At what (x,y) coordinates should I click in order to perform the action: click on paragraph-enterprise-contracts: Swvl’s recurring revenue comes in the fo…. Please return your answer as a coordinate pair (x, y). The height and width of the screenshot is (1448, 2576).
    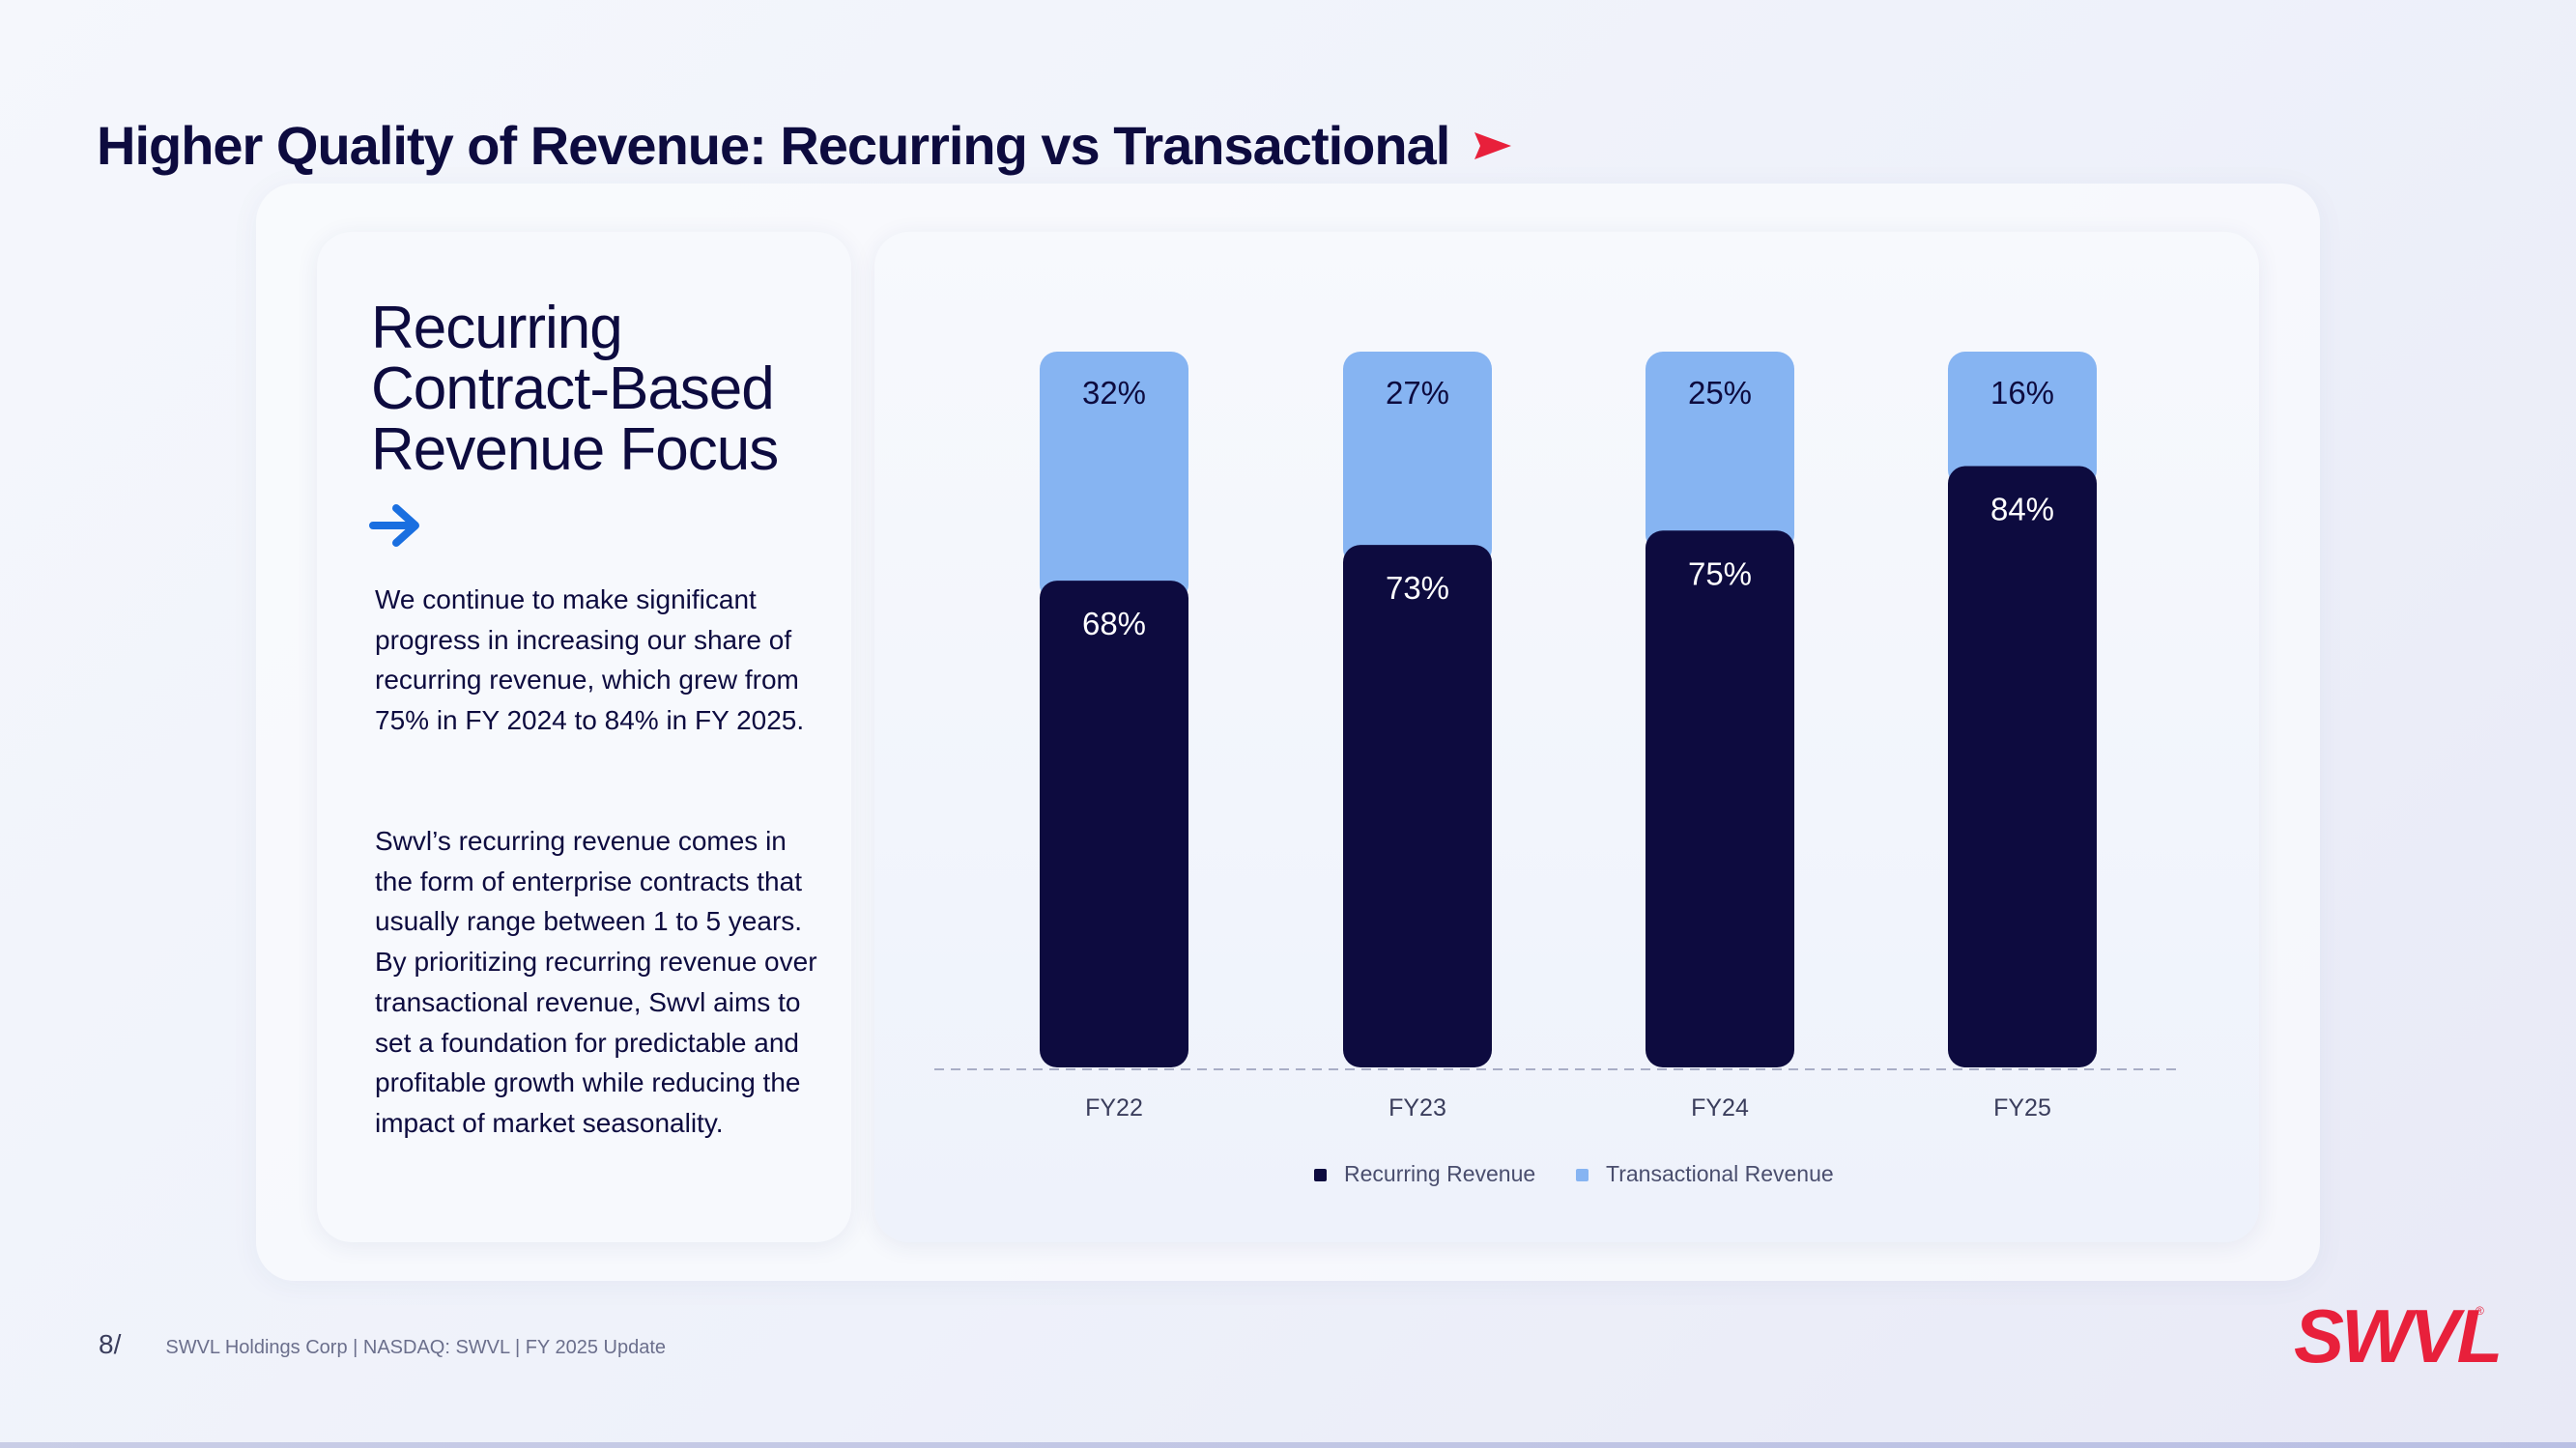
    Looking at the image, I should click on (596, 982).